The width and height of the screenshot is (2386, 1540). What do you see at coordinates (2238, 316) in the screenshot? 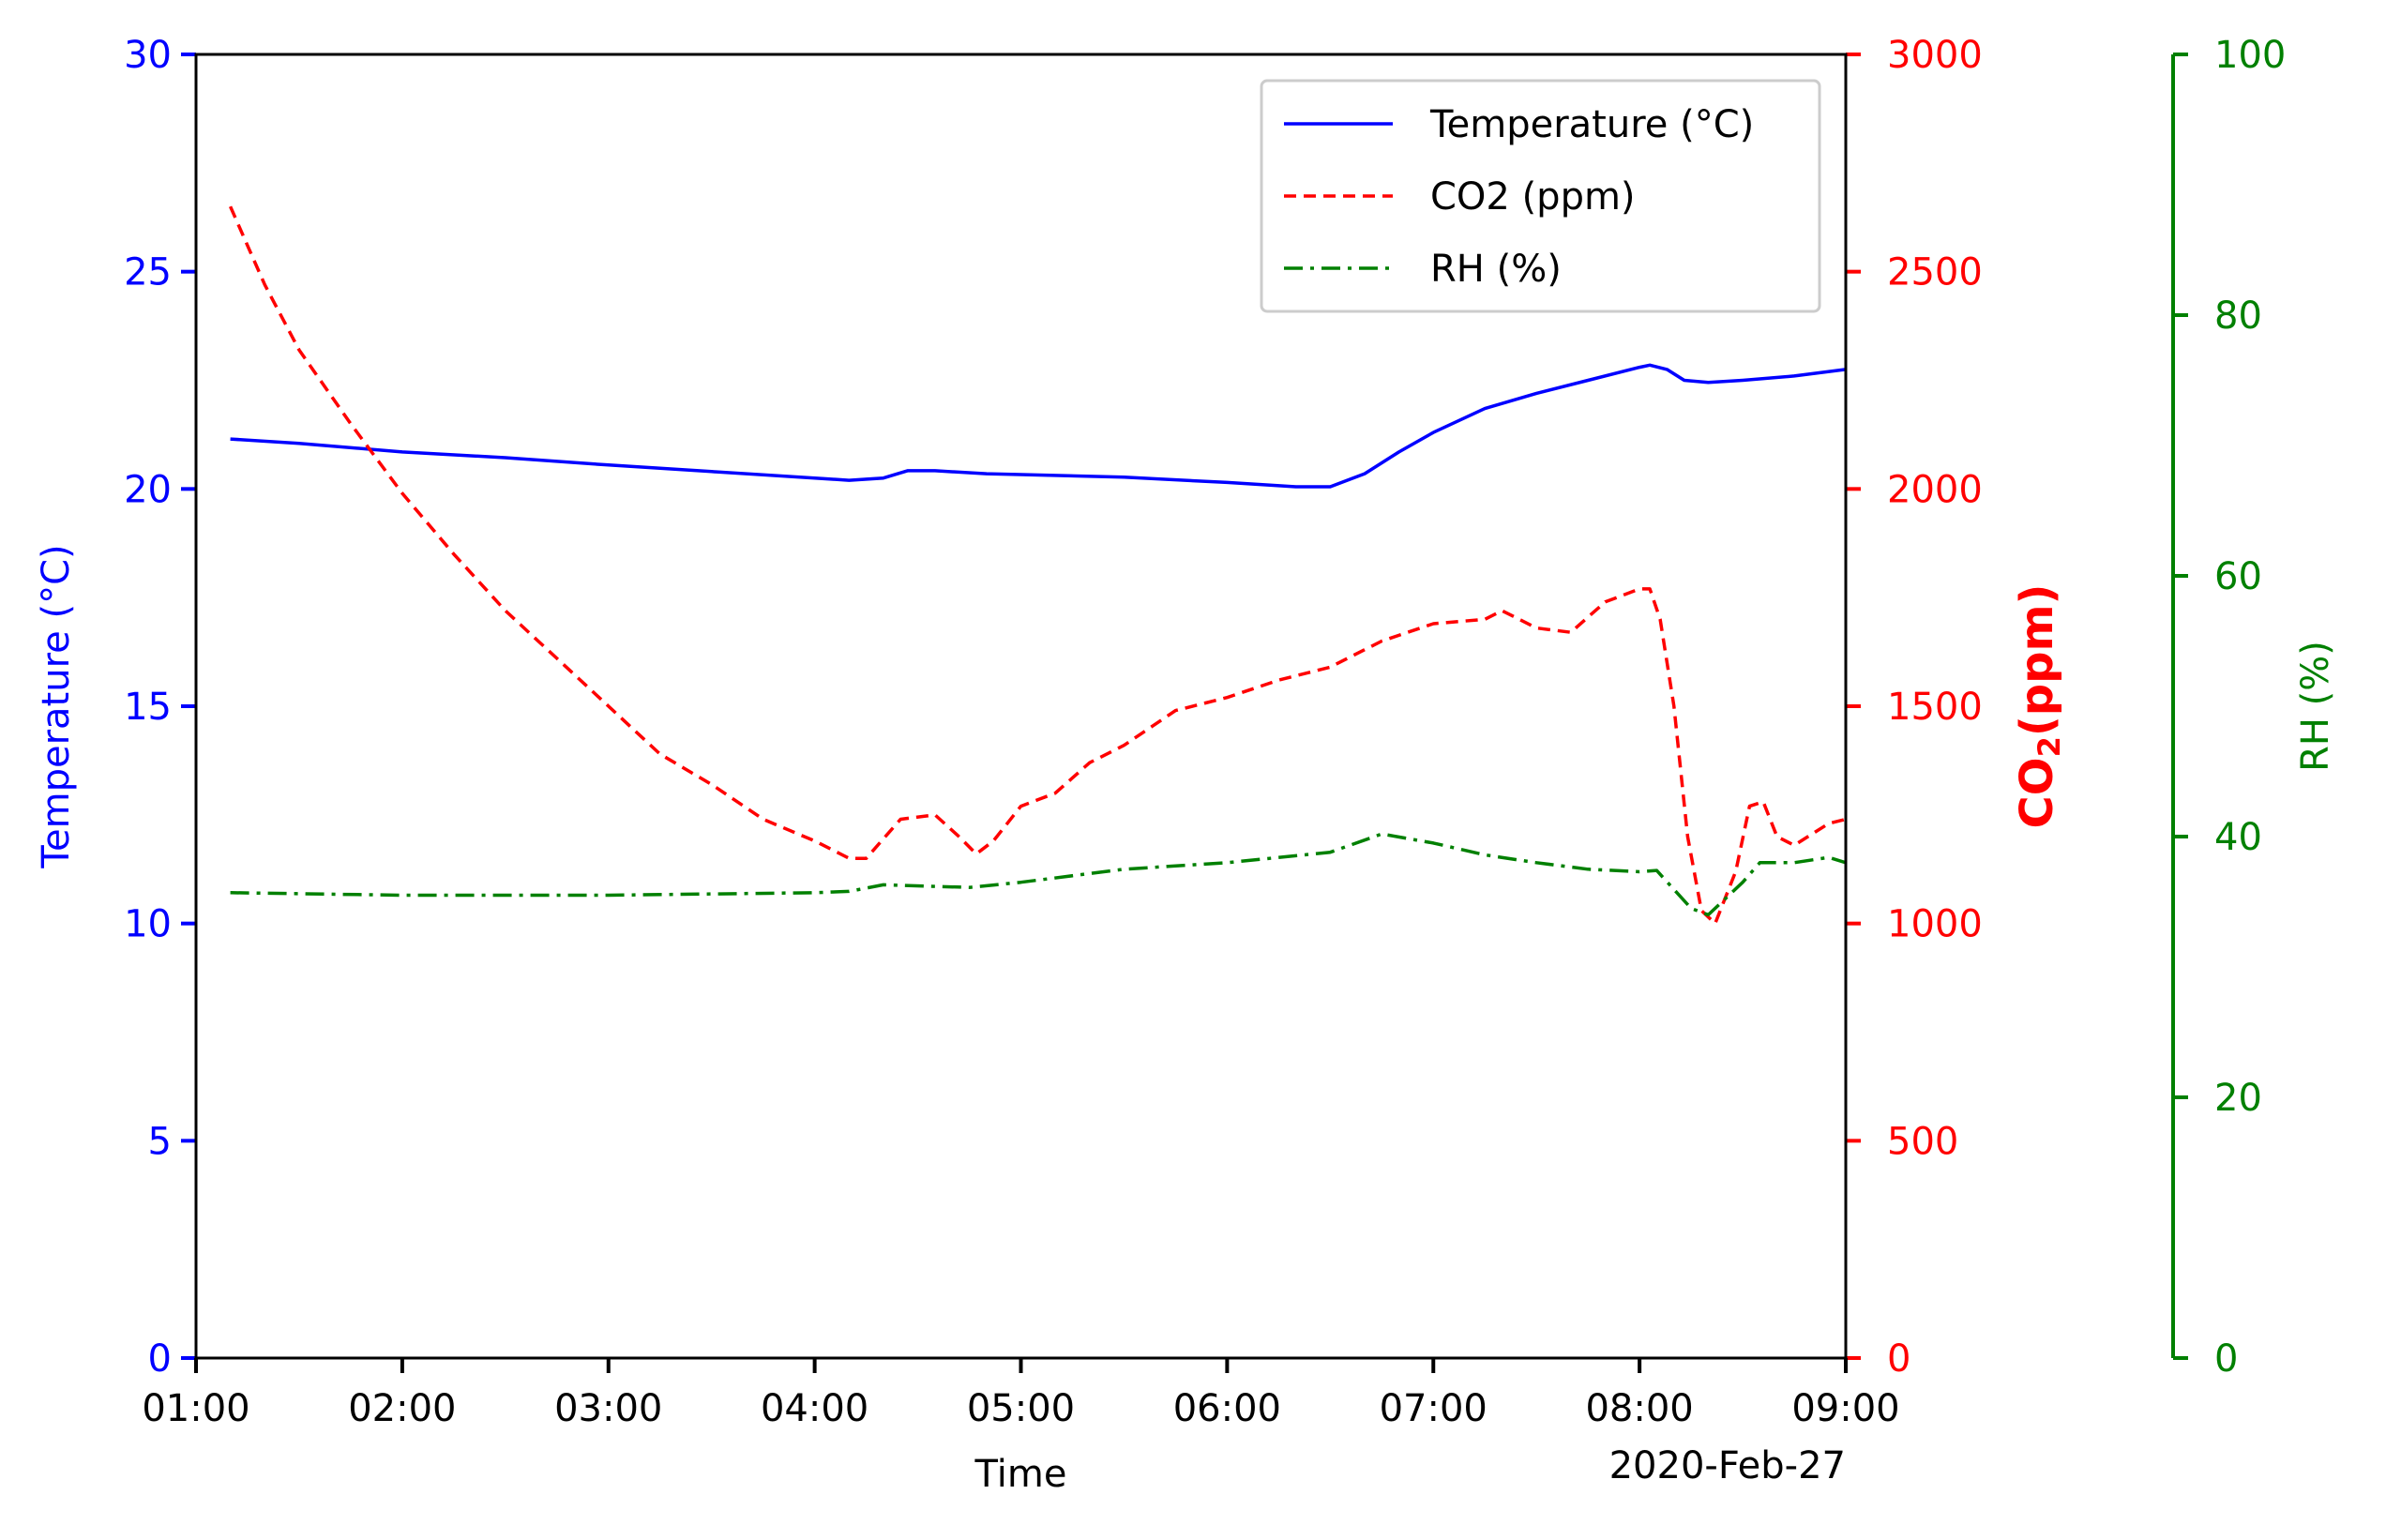
I see `far-right-axis-tick-label: 80` at bounding box center [2238, 316].